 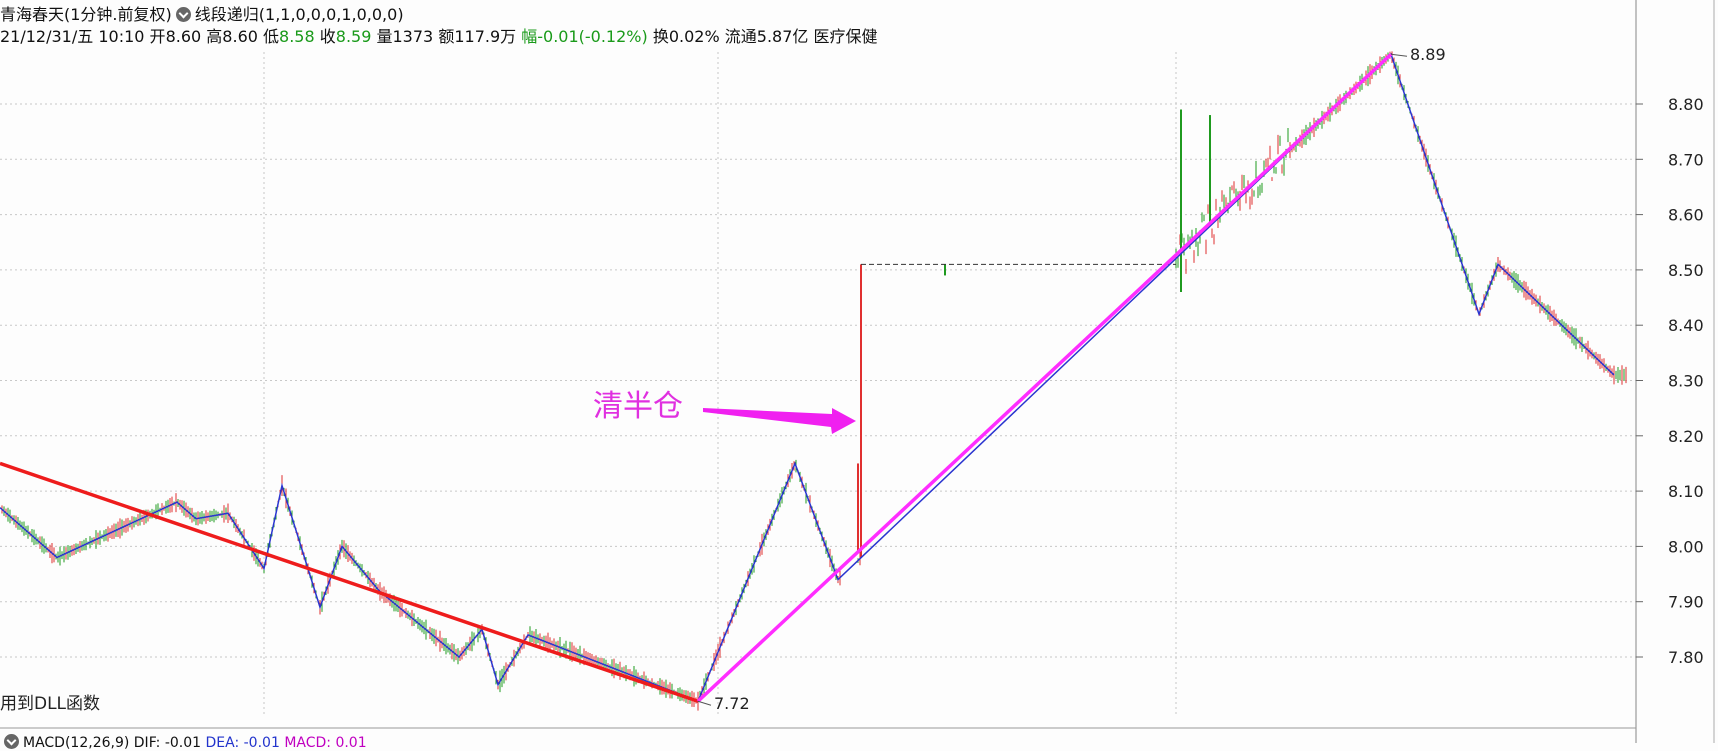 I want to click on macd-value: MACD: 0.01, so click(x=325, y=743).